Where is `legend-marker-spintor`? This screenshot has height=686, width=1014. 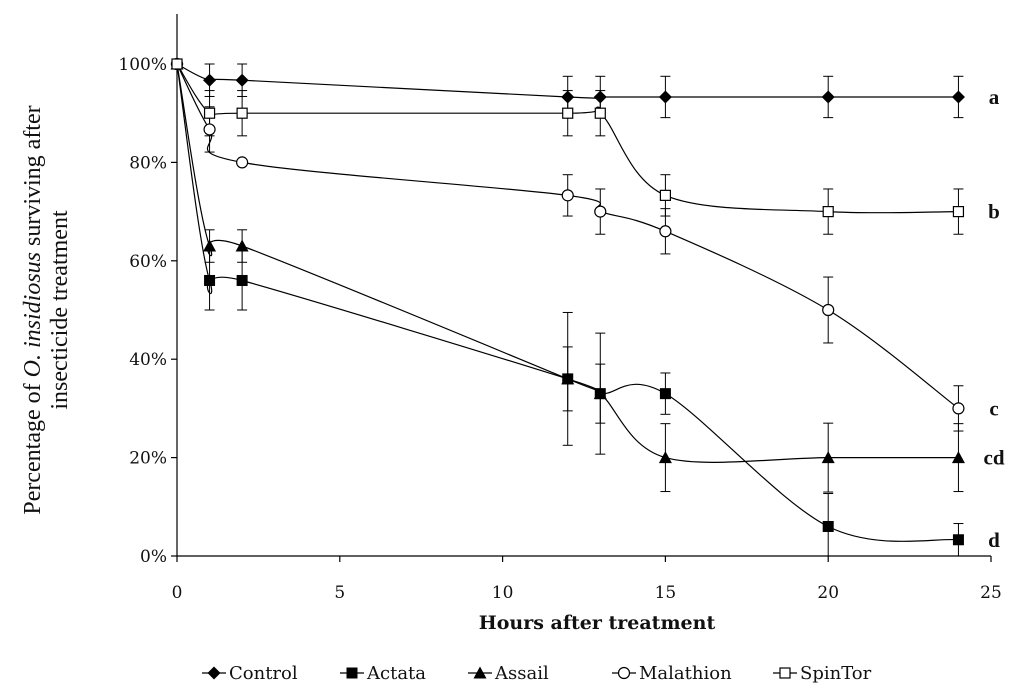 legend-marker-spintor is located at coordinates (785, 673).